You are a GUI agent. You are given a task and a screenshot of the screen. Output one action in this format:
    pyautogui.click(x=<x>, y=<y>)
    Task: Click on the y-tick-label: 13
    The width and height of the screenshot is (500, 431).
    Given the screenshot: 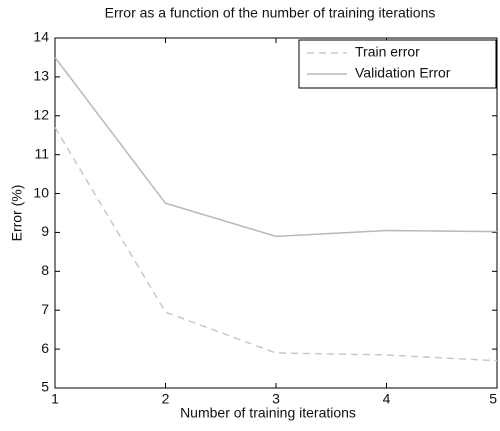 What is the action you would take?
    pyautogui.click(x=41, y=76)
    